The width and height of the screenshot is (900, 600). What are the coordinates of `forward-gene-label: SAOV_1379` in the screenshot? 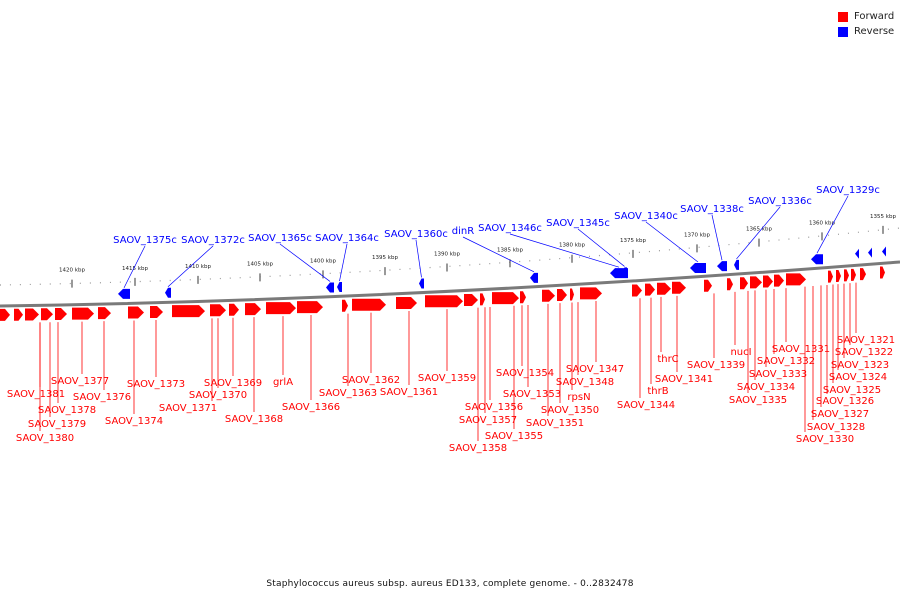 It's located at (57, 424).